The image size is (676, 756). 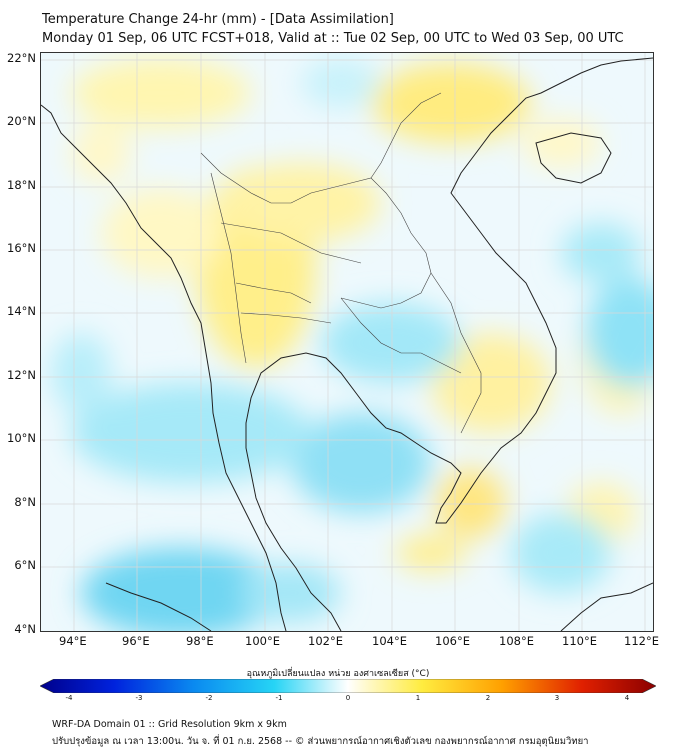 What do you see at coordinates (389, 641) in the screenshot?
I see `lon-label: 104°E` at bounding box center [389, 641].